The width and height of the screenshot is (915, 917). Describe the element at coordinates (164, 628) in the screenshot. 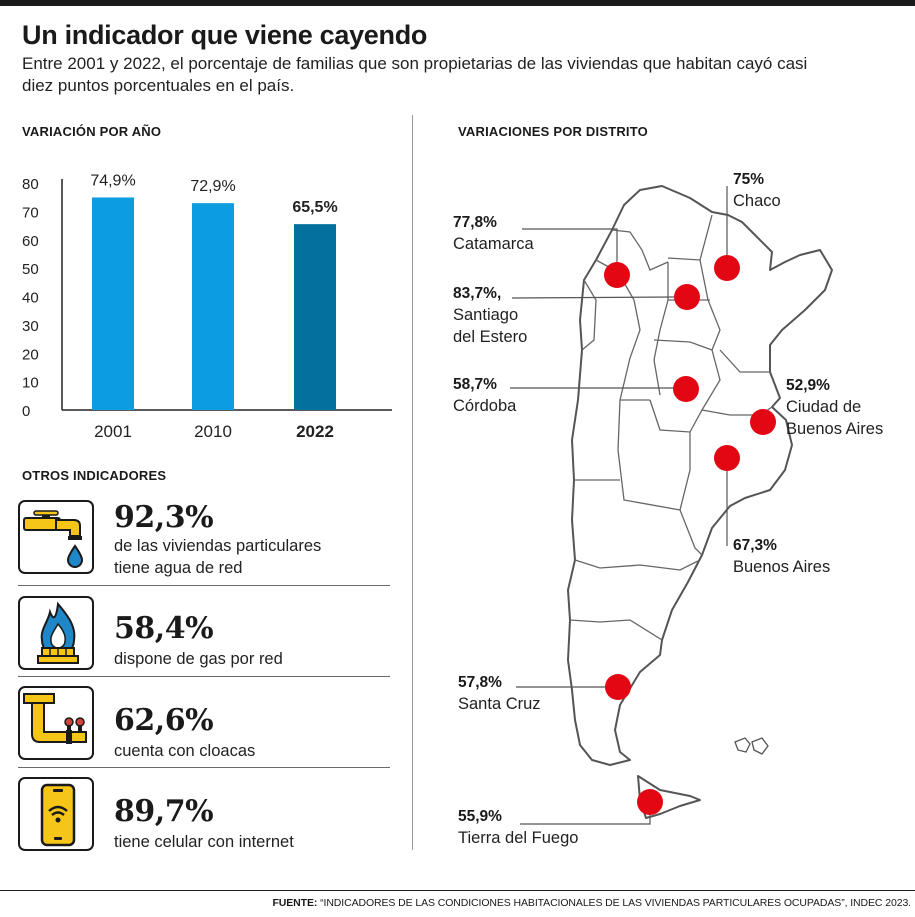

I see `indicator-value: 58,4%` at that location.